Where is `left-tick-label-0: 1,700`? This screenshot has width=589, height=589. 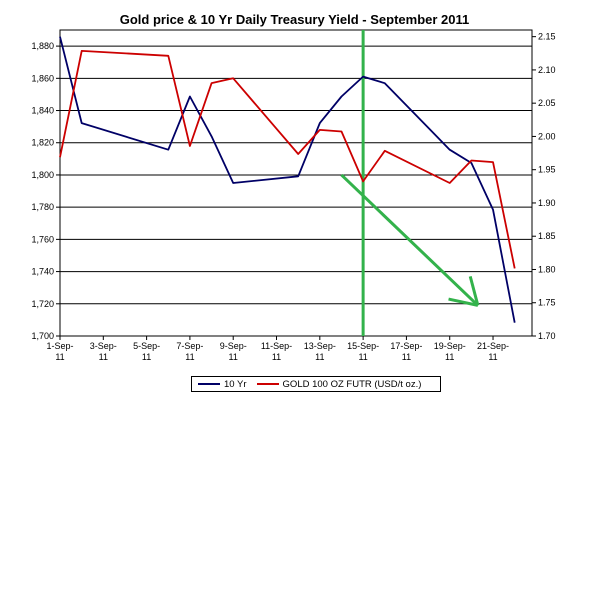
left-tick-label-0: 1,700 is located at coordinates (42, 336).